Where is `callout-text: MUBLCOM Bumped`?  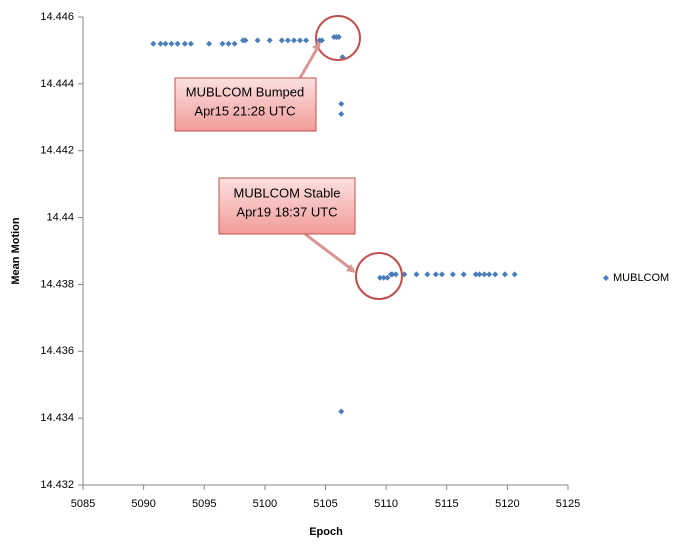 callout-text: MUBLCOM Bumped is located at coordinates (245, 91).